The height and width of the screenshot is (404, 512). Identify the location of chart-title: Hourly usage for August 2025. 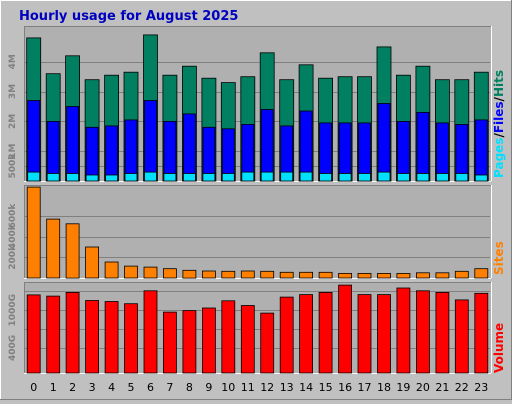
(128, 16).